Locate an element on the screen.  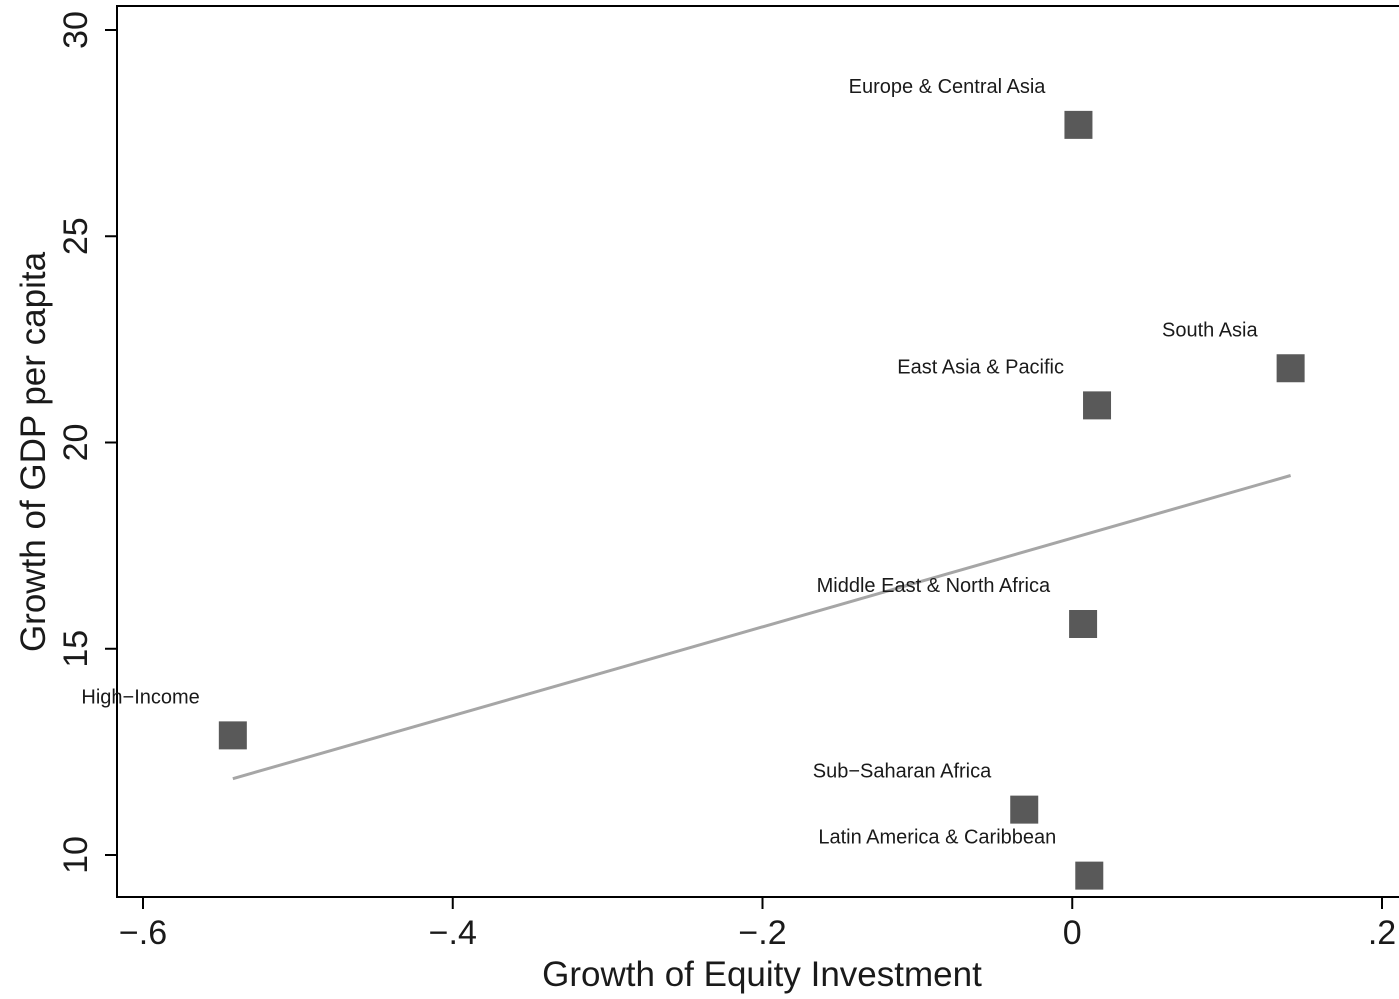
x-tick-label: −.6 is located at coordinates (143, 933).